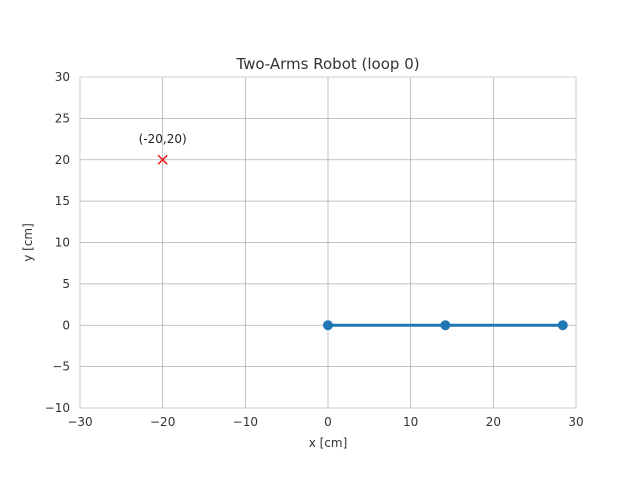 The height and width of the screenshot is (480, 640). Describe the element at coordinates (493, 422) in the screenshot. I see `x-tick-label: 20` at that location.